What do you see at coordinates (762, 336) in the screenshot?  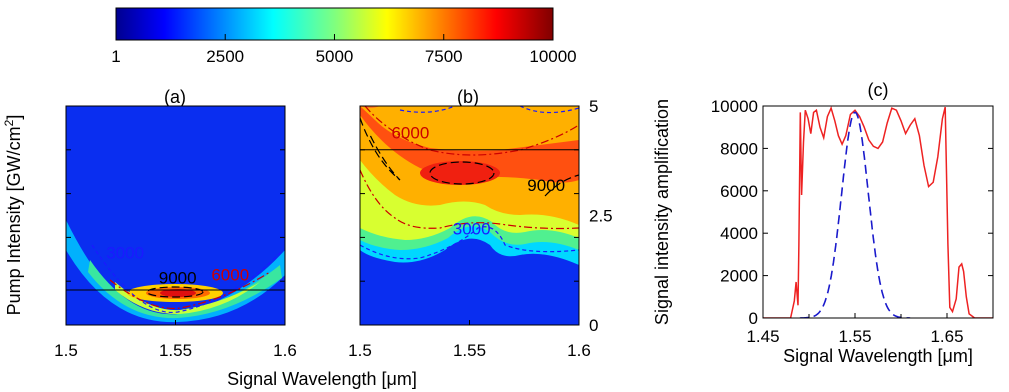 I see `x-tick-label: 1.45` at bounding box center [762, 336].